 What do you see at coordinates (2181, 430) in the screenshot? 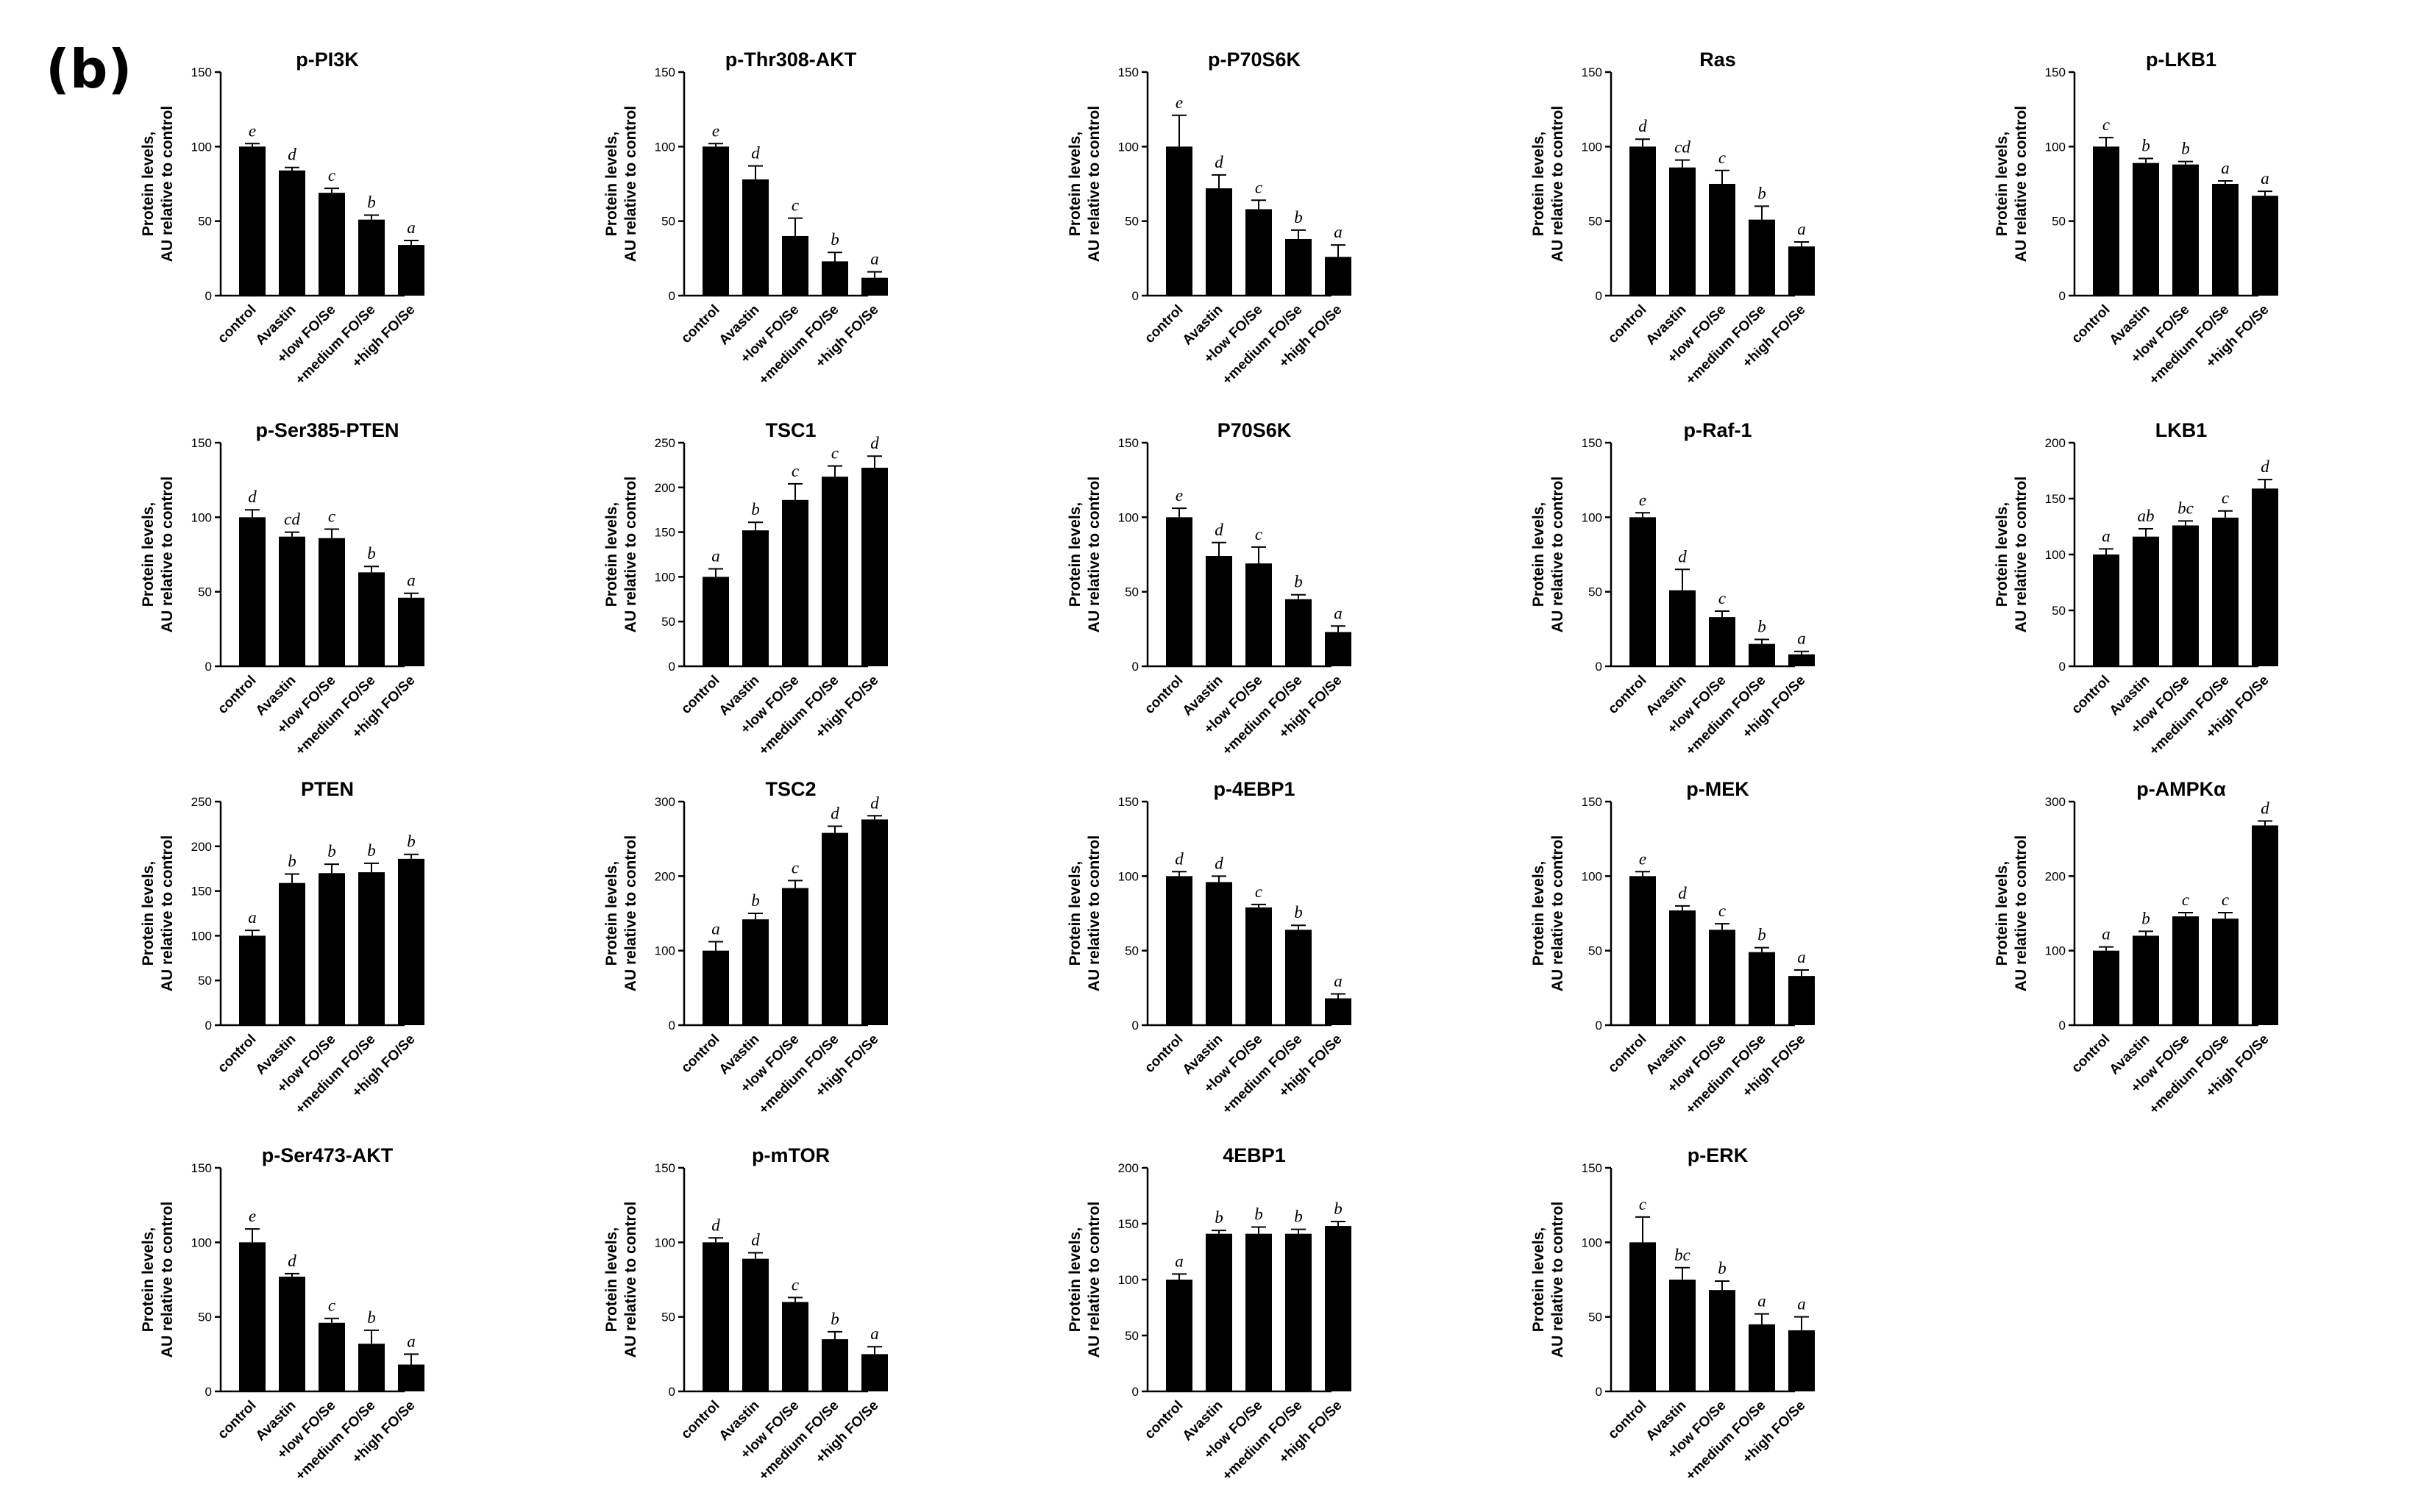
I see `chart-title: LKB1` at bounding box center [2181, 430].